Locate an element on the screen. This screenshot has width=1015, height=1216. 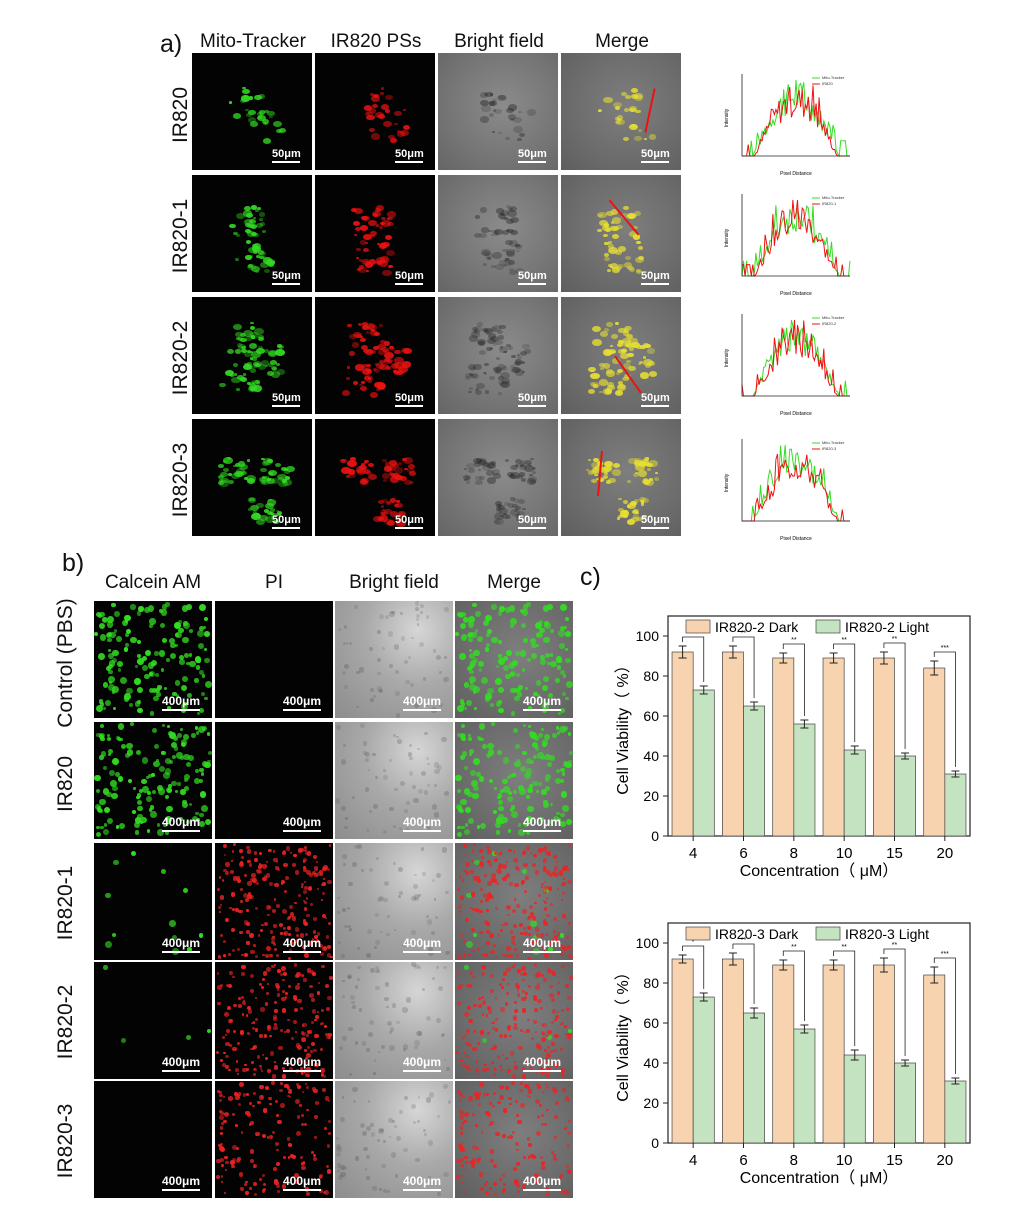
panel-a-letter: a) is located at coordinates (171, 44).